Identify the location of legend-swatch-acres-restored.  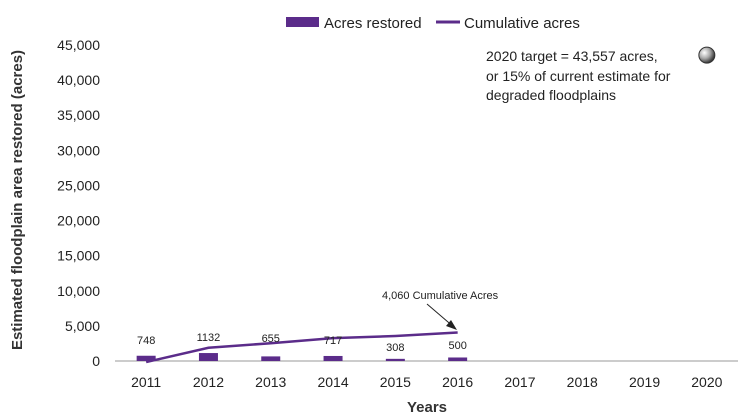
(302, 22).